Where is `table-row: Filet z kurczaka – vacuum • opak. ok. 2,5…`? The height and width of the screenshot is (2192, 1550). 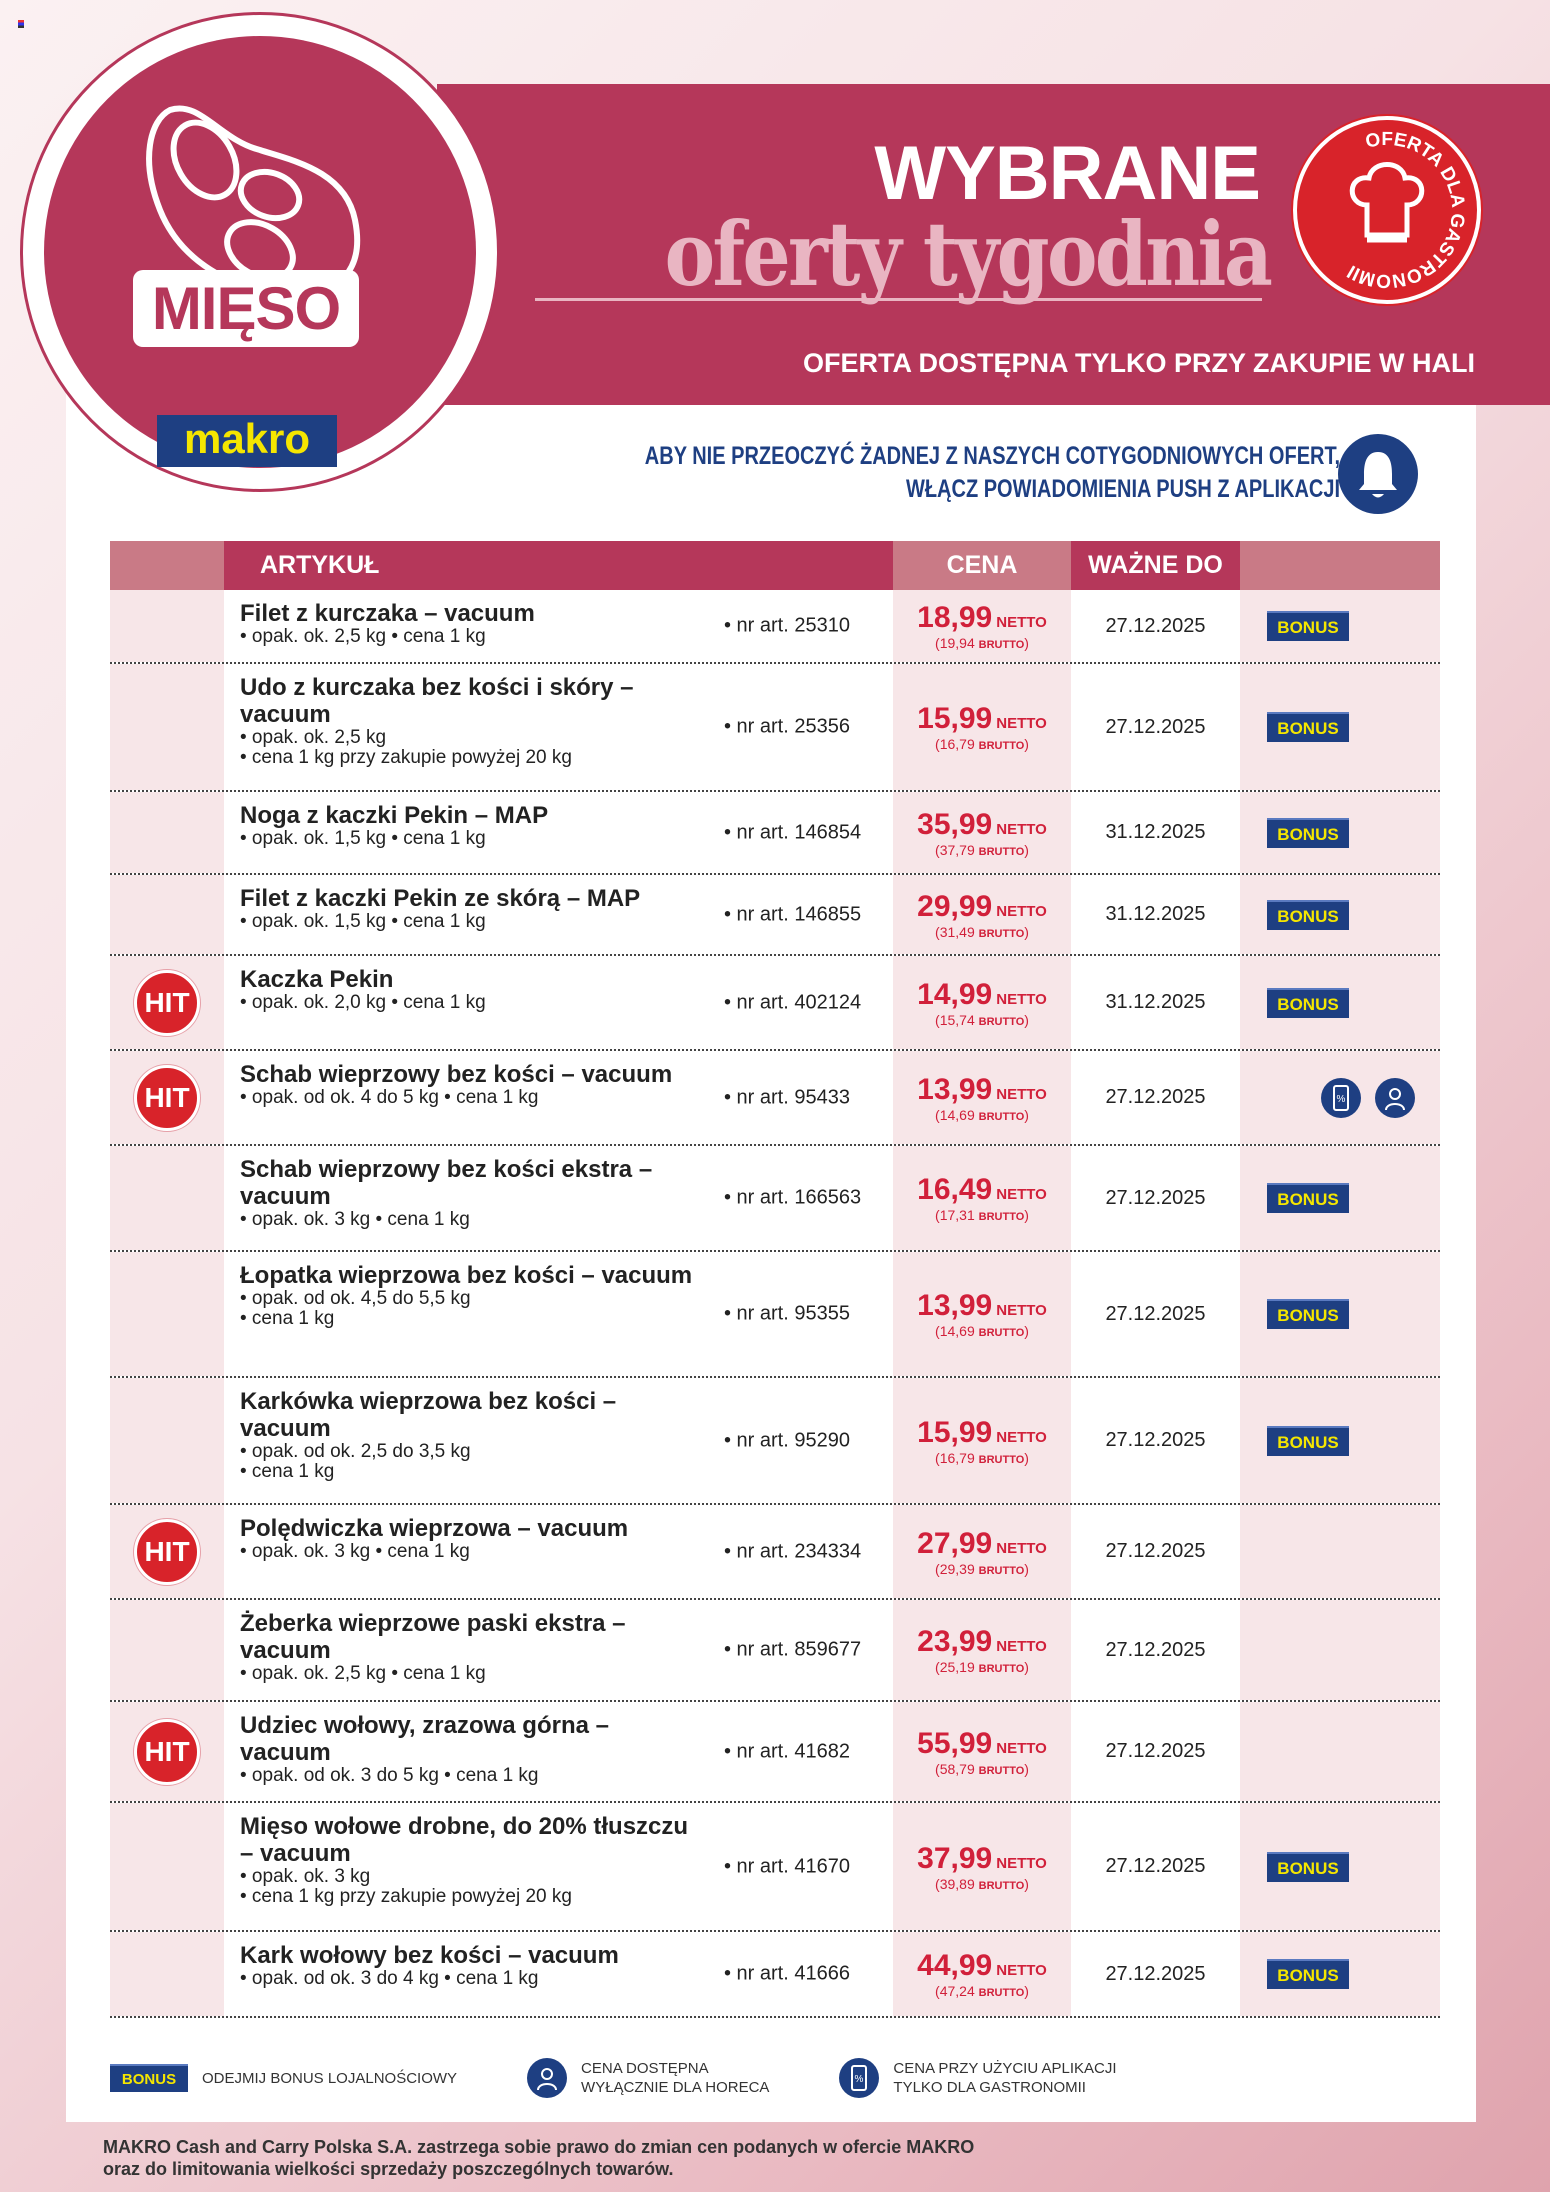
table-row: Filet z kurczaka – vacuum • opak. ok. 2,5… is located at coordinates (775, 627).